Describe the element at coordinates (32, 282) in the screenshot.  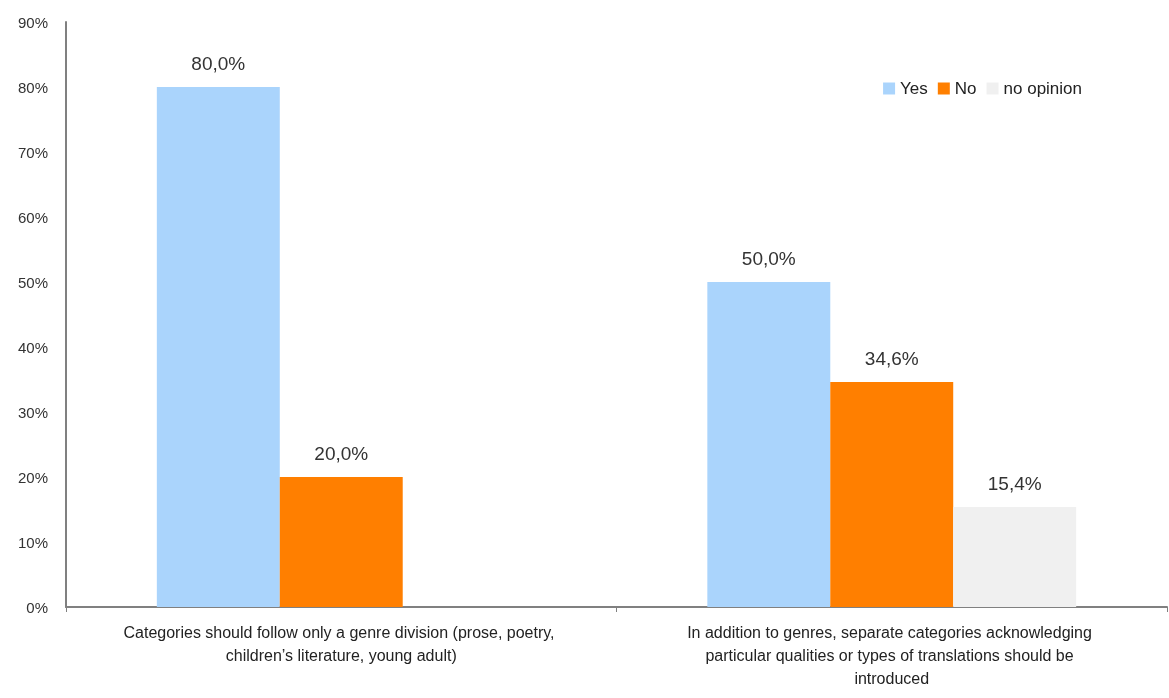
I see `y-tick-label: 50%` at that location.